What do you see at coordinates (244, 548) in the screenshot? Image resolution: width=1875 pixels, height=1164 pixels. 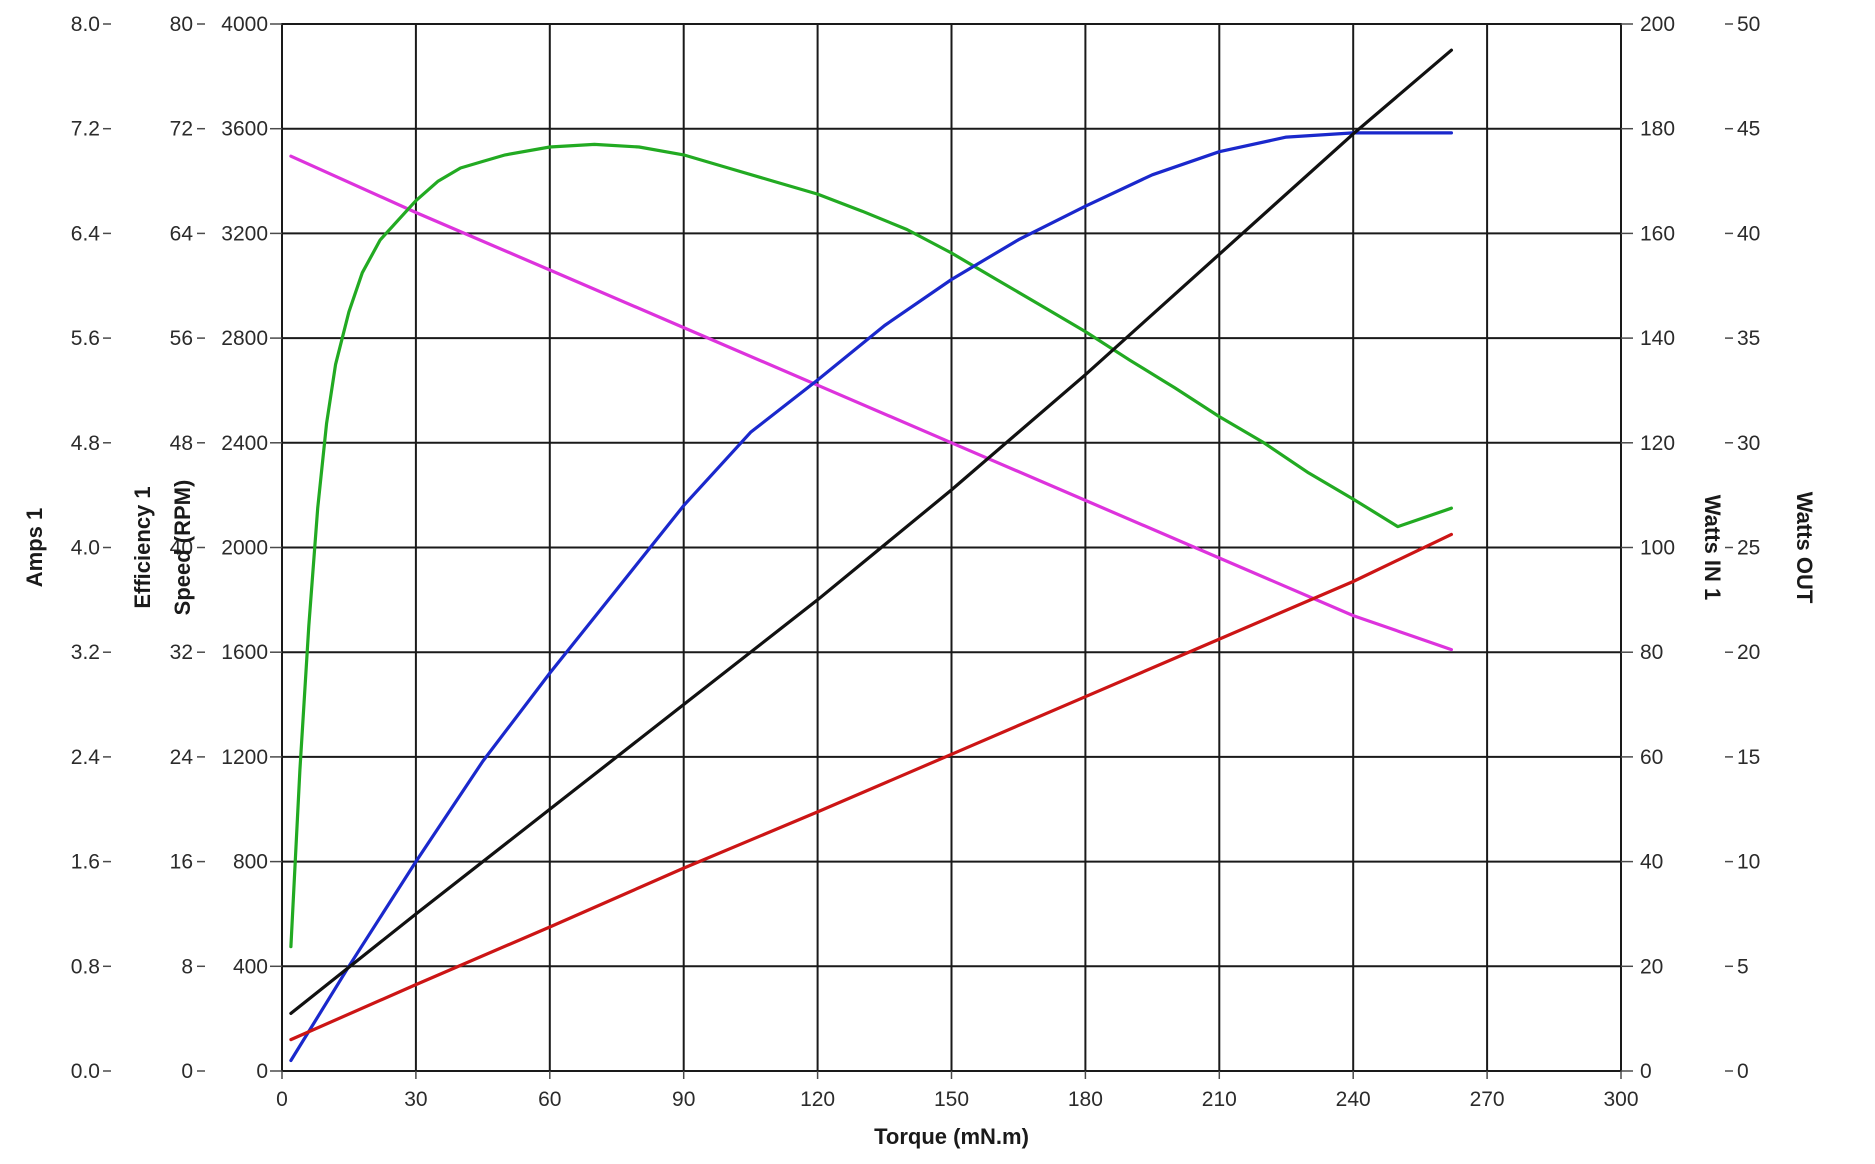 I see `speed-tick-label: 2000` at bounding box center [244, 548].